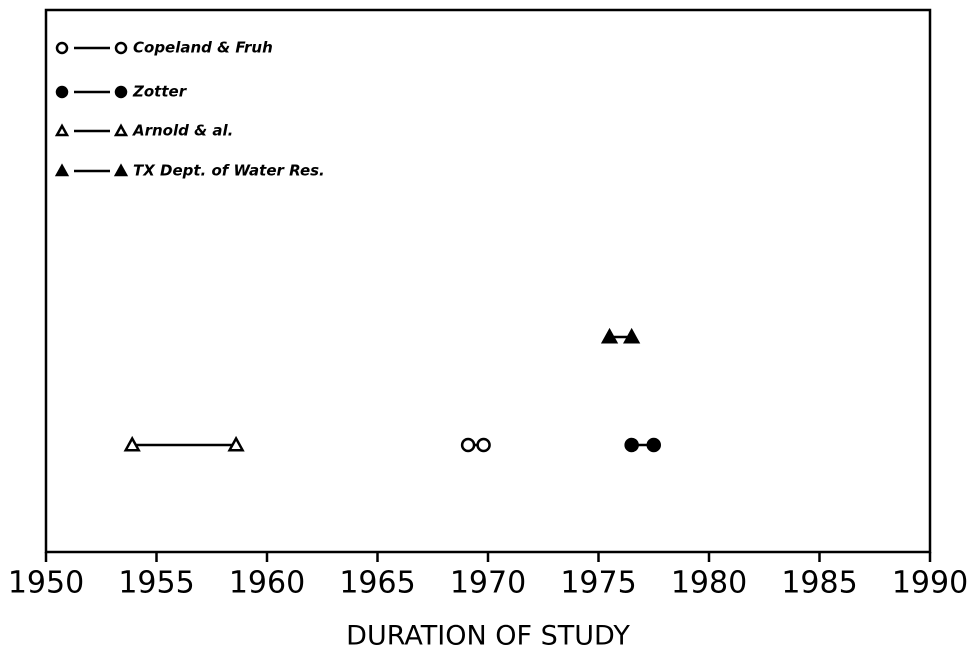 The height and width of the screenshot is (652, 972). Describe the element at coordinates (488, 636) in the screenshot. I see `x-axis-label: DURATION OF STUDY` at that location.